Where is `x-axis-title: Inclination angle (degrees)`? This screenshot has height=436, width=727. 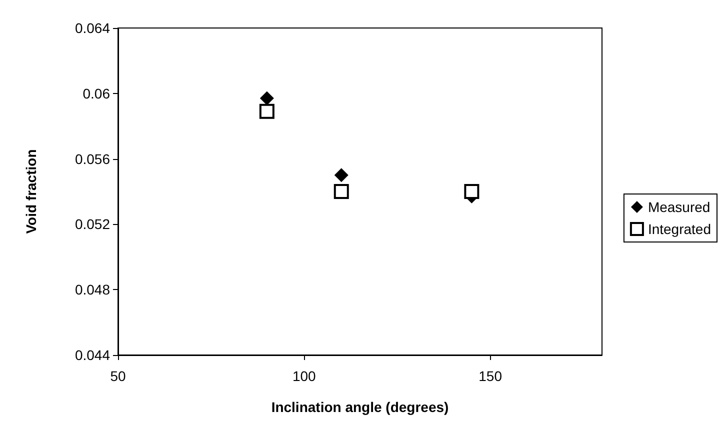
x-axis-title: Inclination angle (degrees) is located at coordinates (360, 407).